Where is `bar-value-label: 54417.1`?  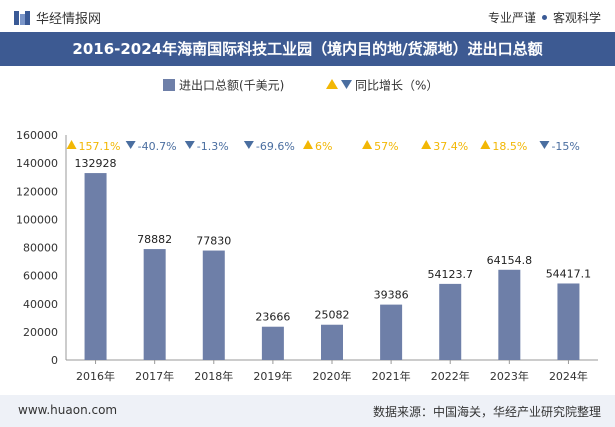 bar-value-label: 54417.1 is located at coordinates (569, 273).